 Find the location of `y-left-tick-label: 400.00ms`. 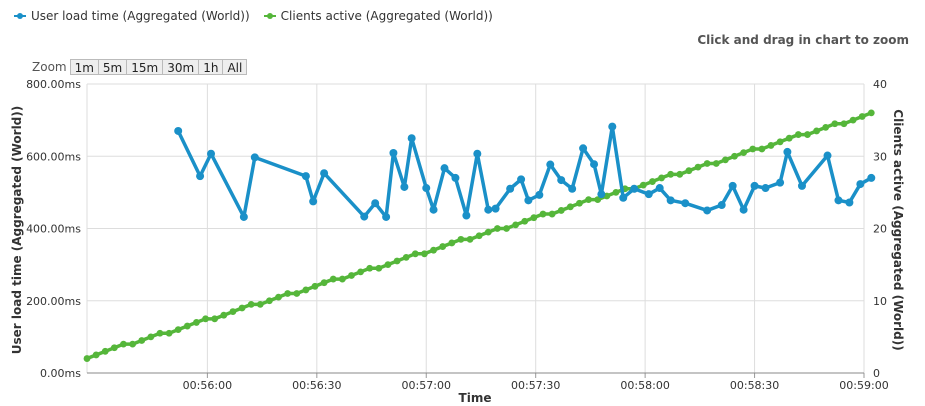

y-left-tick-label: 400.00ms is located at coordinates (53, 229).